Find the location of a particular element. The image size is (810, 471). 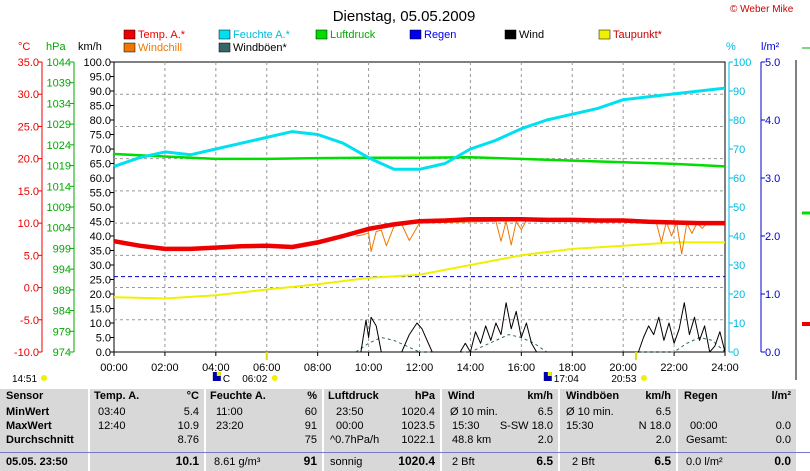

press-axis-label: 1044 is located at coordinates (59, 63).